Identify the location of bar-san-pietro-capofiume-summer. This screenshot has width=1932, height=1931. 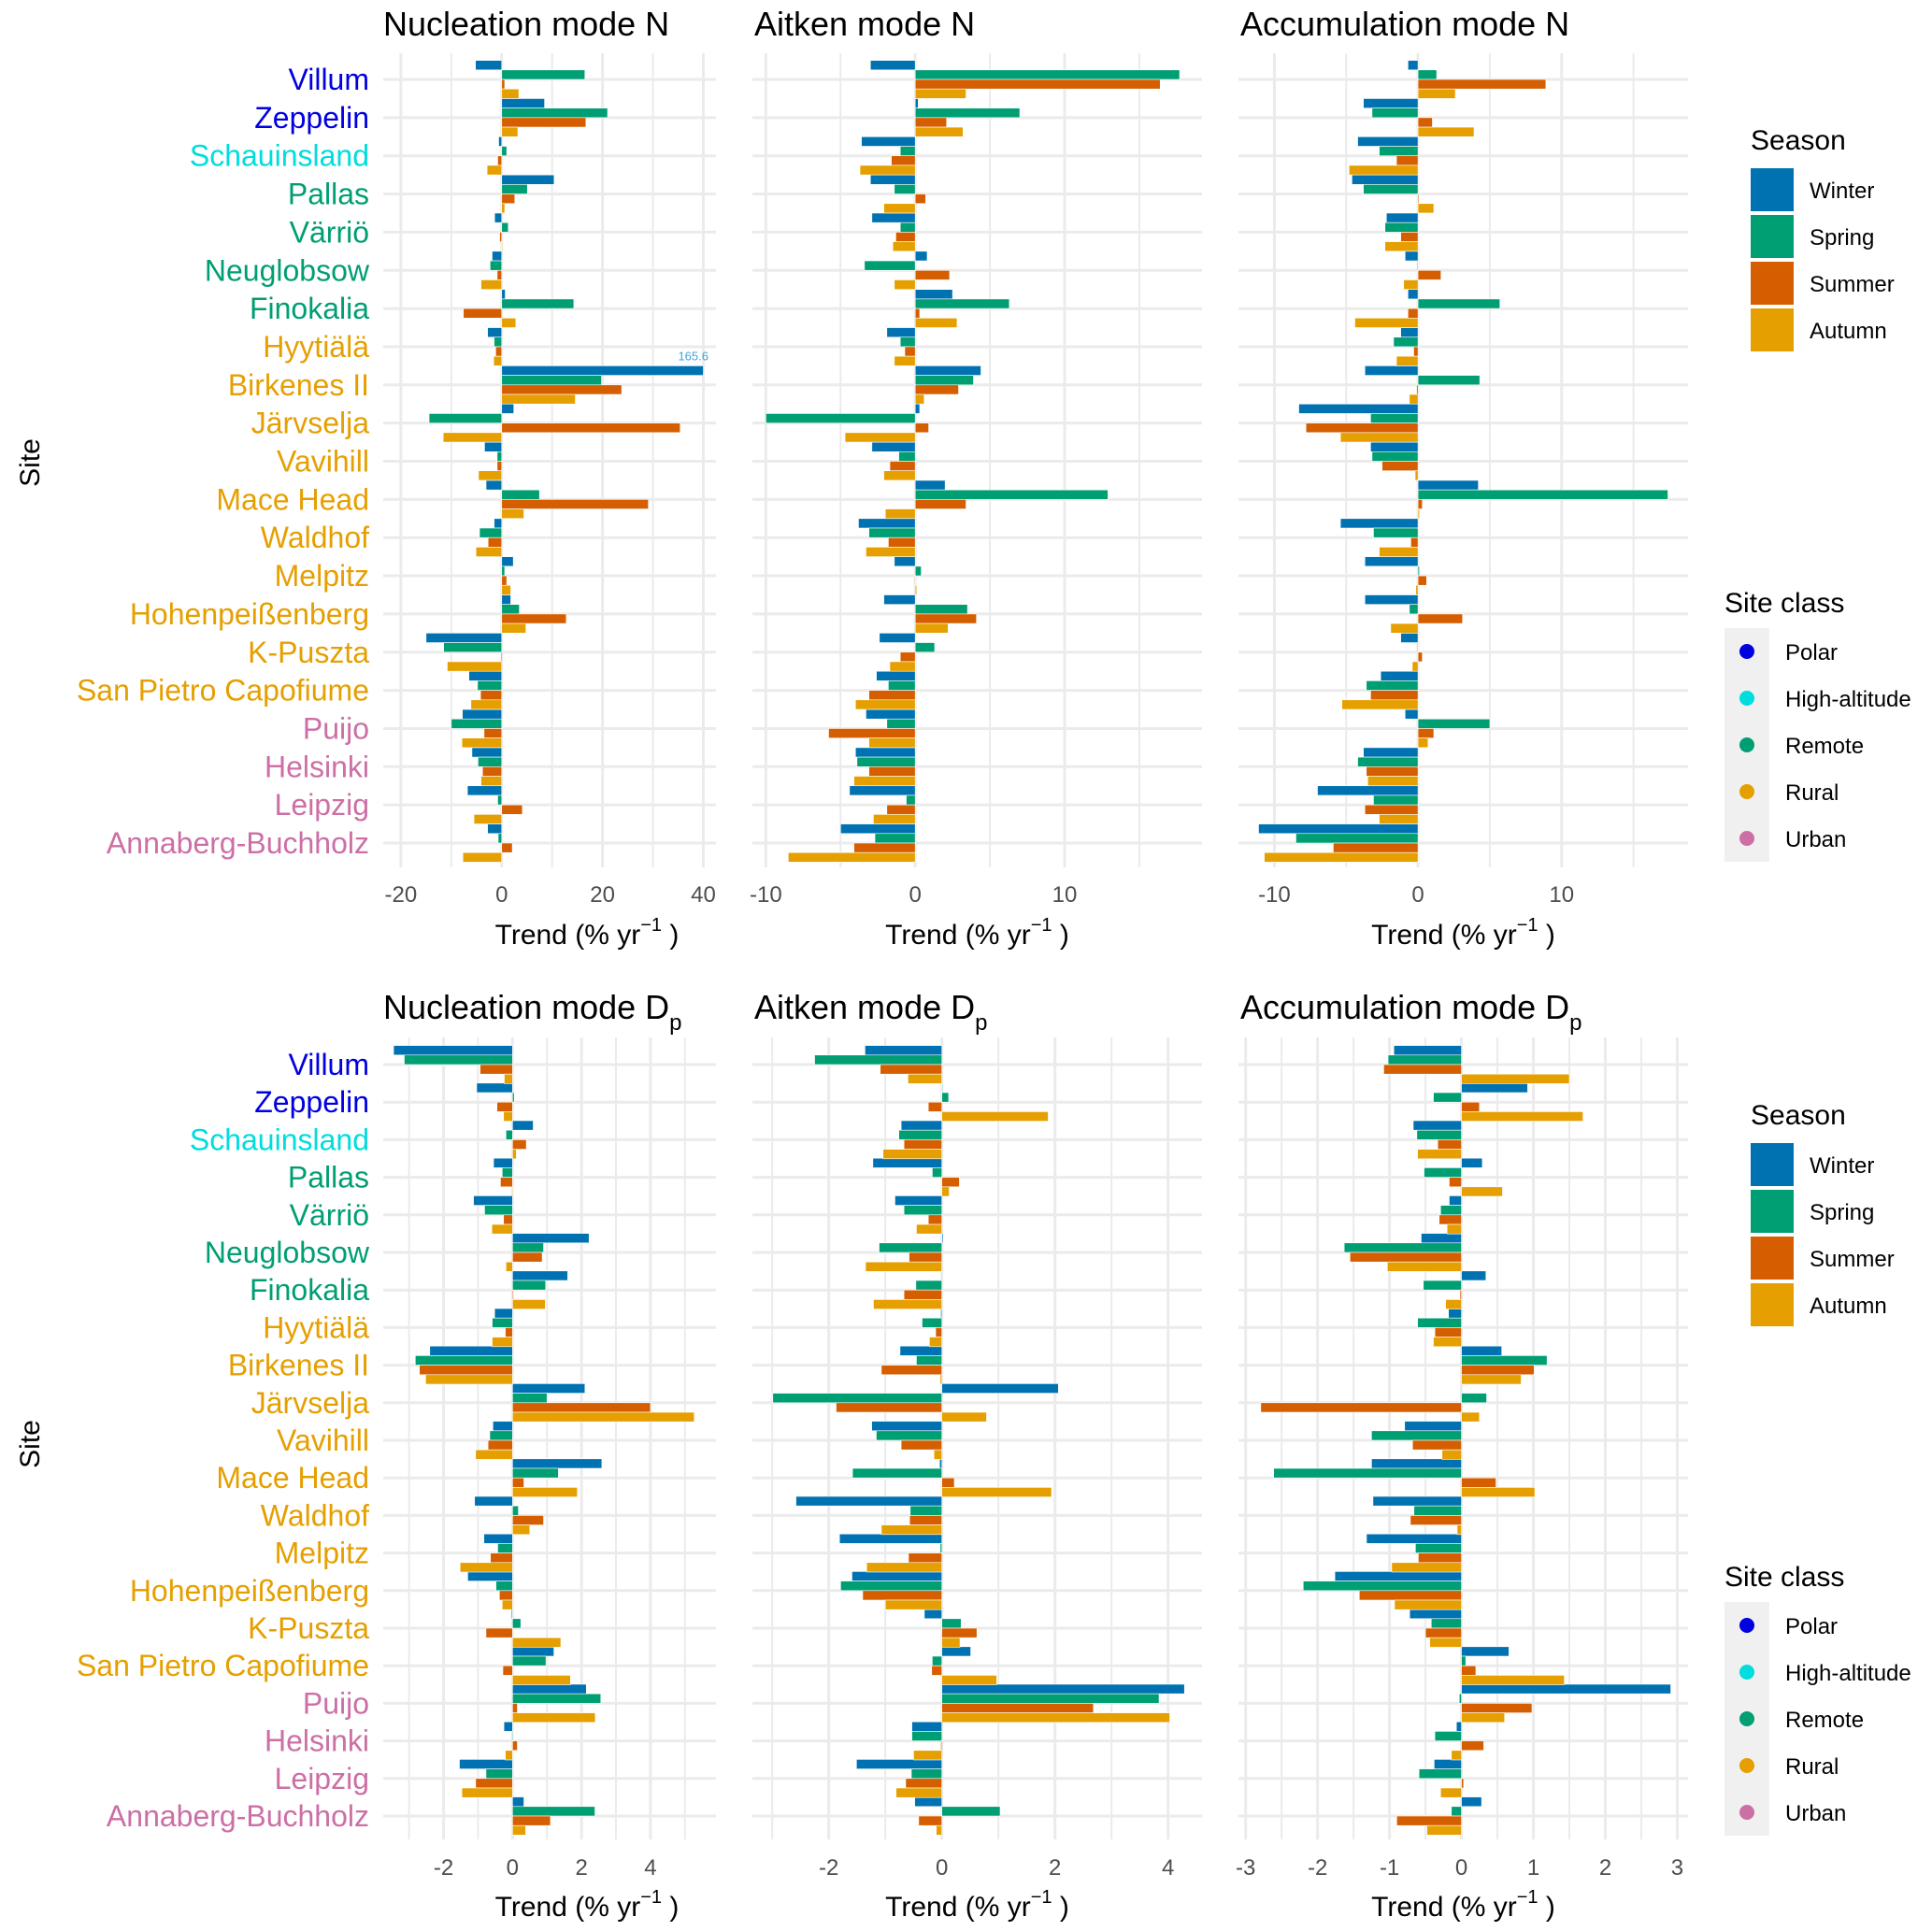
(936, 1671).